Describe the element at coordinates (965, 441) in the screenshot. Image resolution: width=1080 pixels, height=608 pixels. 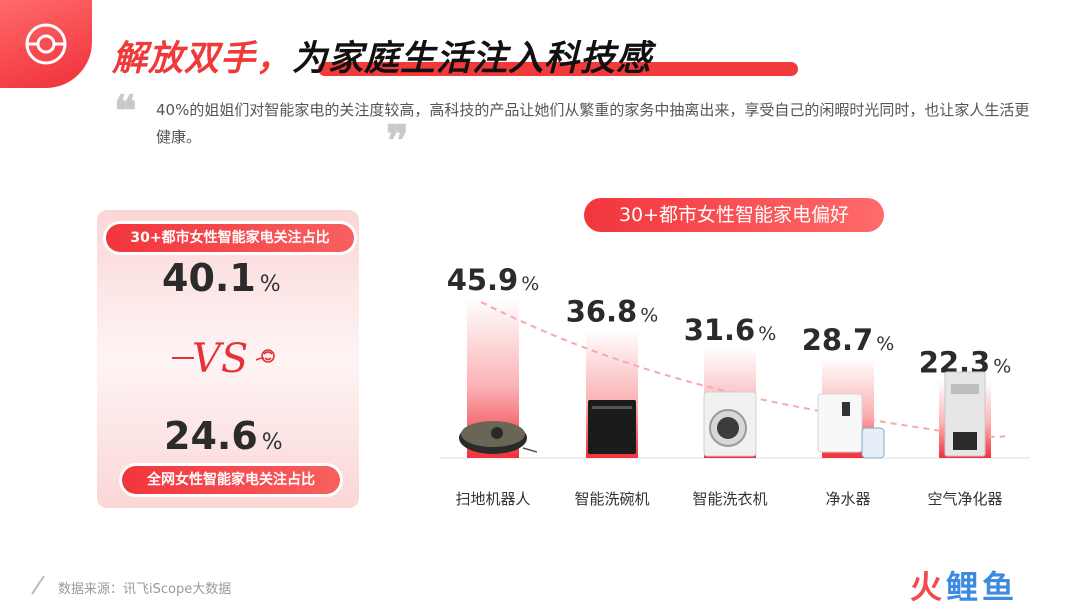
I see `air-purifier-panel` at that location.